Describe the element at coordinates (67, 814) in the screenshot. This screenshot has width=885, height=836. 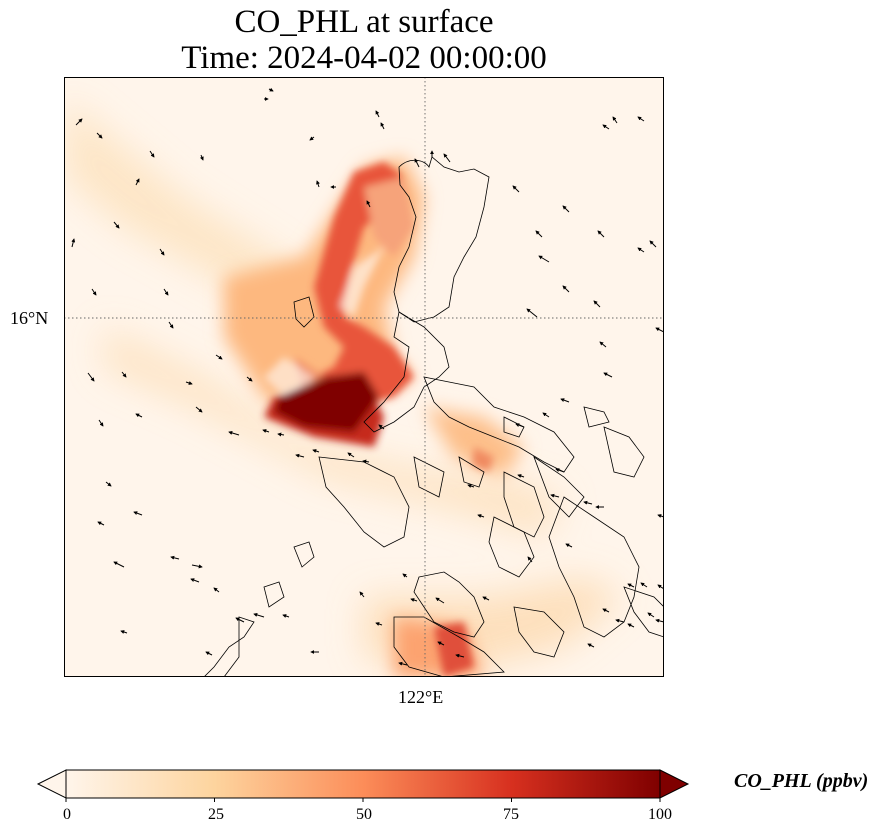
I see `colorbar-tick-0: 0` at that location.